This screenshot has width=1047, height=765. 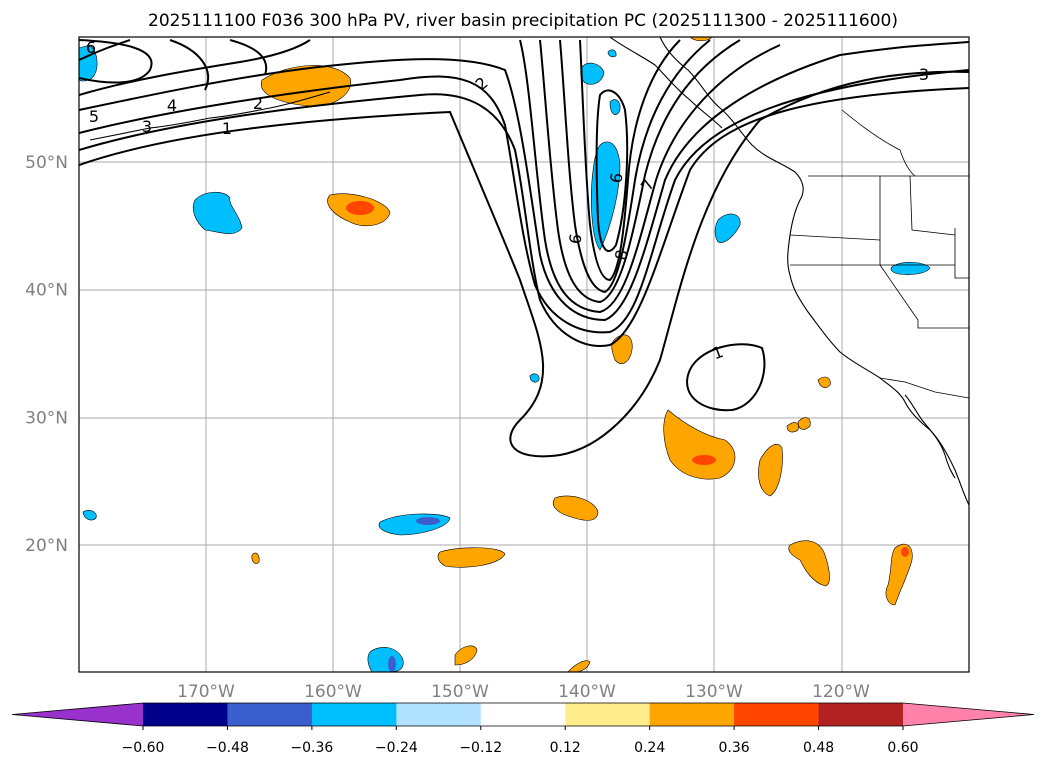 I want to click on colorbar-extend-low, so click(x=77, y=714).